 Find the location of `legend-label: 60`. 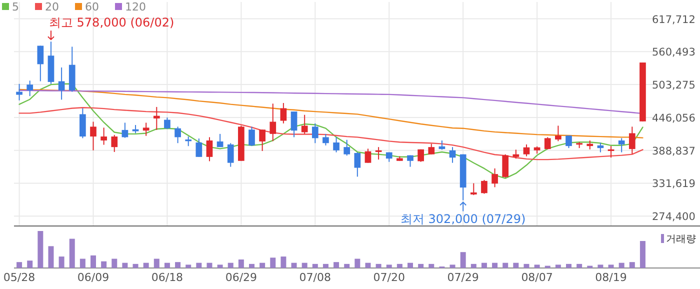

legend-label: 60 is located at coordinates (92, 7).